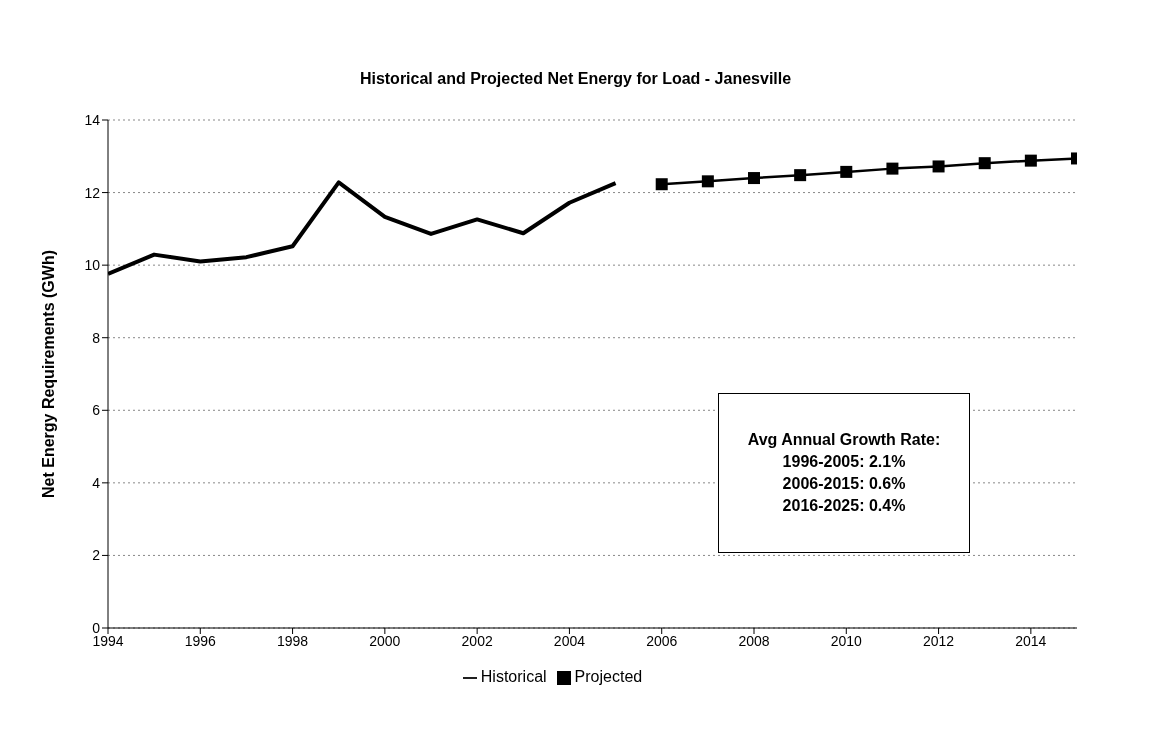  What do you see at coordinates (96, 482) in the screenshot?
I see `y-tick-label: 4` at bounding box center [96, 482].